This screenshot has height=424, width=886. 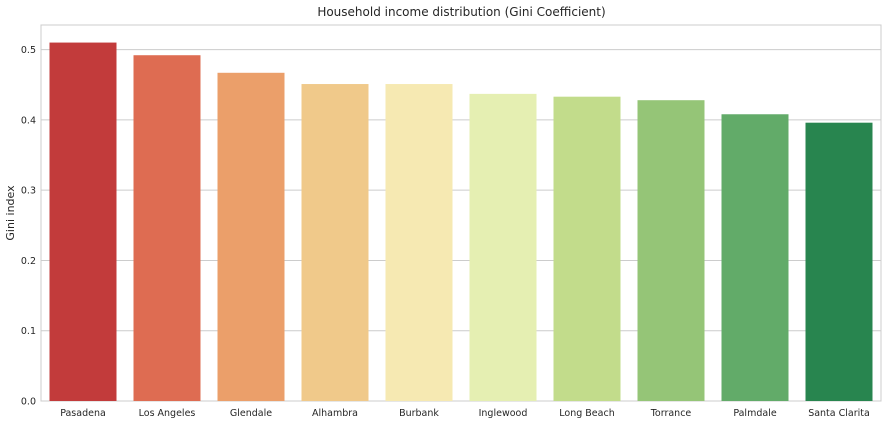 I want to click on x-tick-label: Inglewood, so click(x=503, y=413).